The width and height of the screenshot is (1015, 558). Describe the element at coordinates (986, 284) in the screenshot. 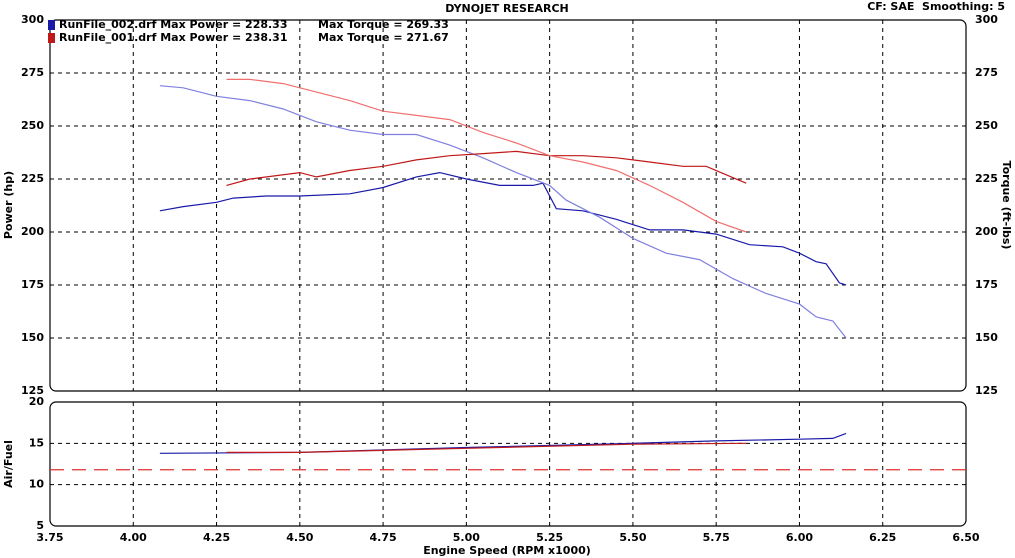

I see `y2-tick-label: 175` at that location.